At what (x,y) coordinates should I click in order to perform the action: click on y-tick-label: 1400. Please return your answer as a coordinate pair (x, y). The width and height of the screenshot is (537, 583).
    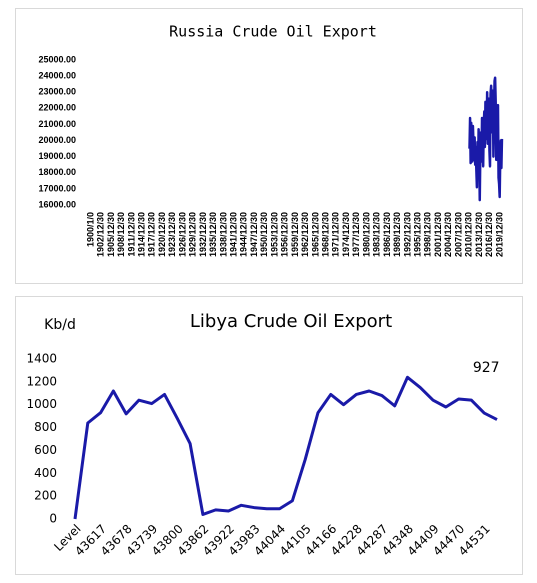
    Looking at the image, I should click on (41, 359).